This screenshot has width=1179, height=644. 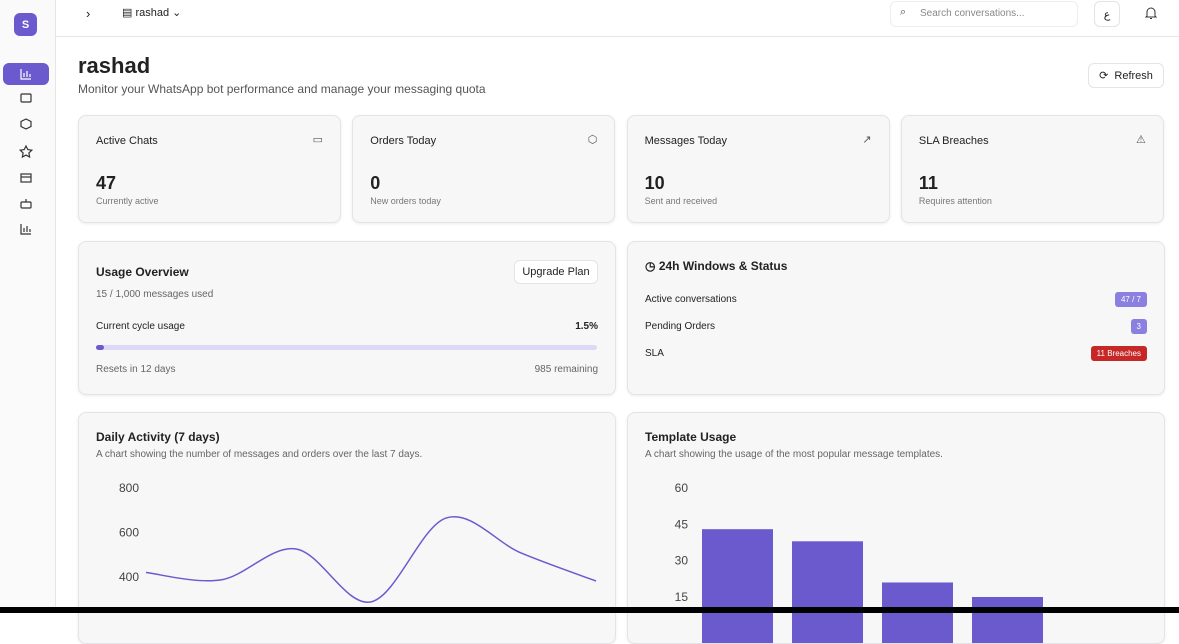 What do you see at coordinates (681, 201) in the screenshot?
I see `stat-note: Sent and received` at bounding box center [681, 201].